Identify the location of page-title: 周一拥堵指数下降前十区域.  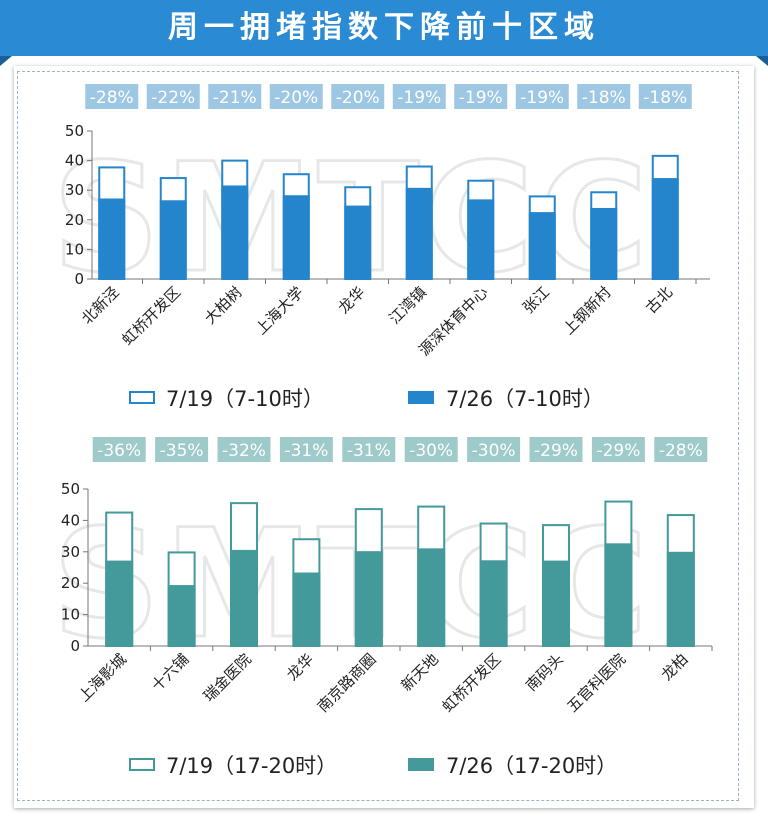
(384, 27).